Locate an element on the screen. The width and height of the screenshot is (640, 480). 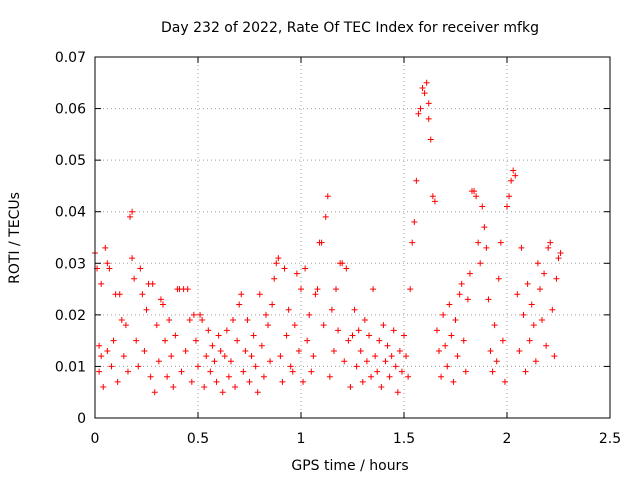
y-tick-label: 0.05 is located at coordinates (70, 161).